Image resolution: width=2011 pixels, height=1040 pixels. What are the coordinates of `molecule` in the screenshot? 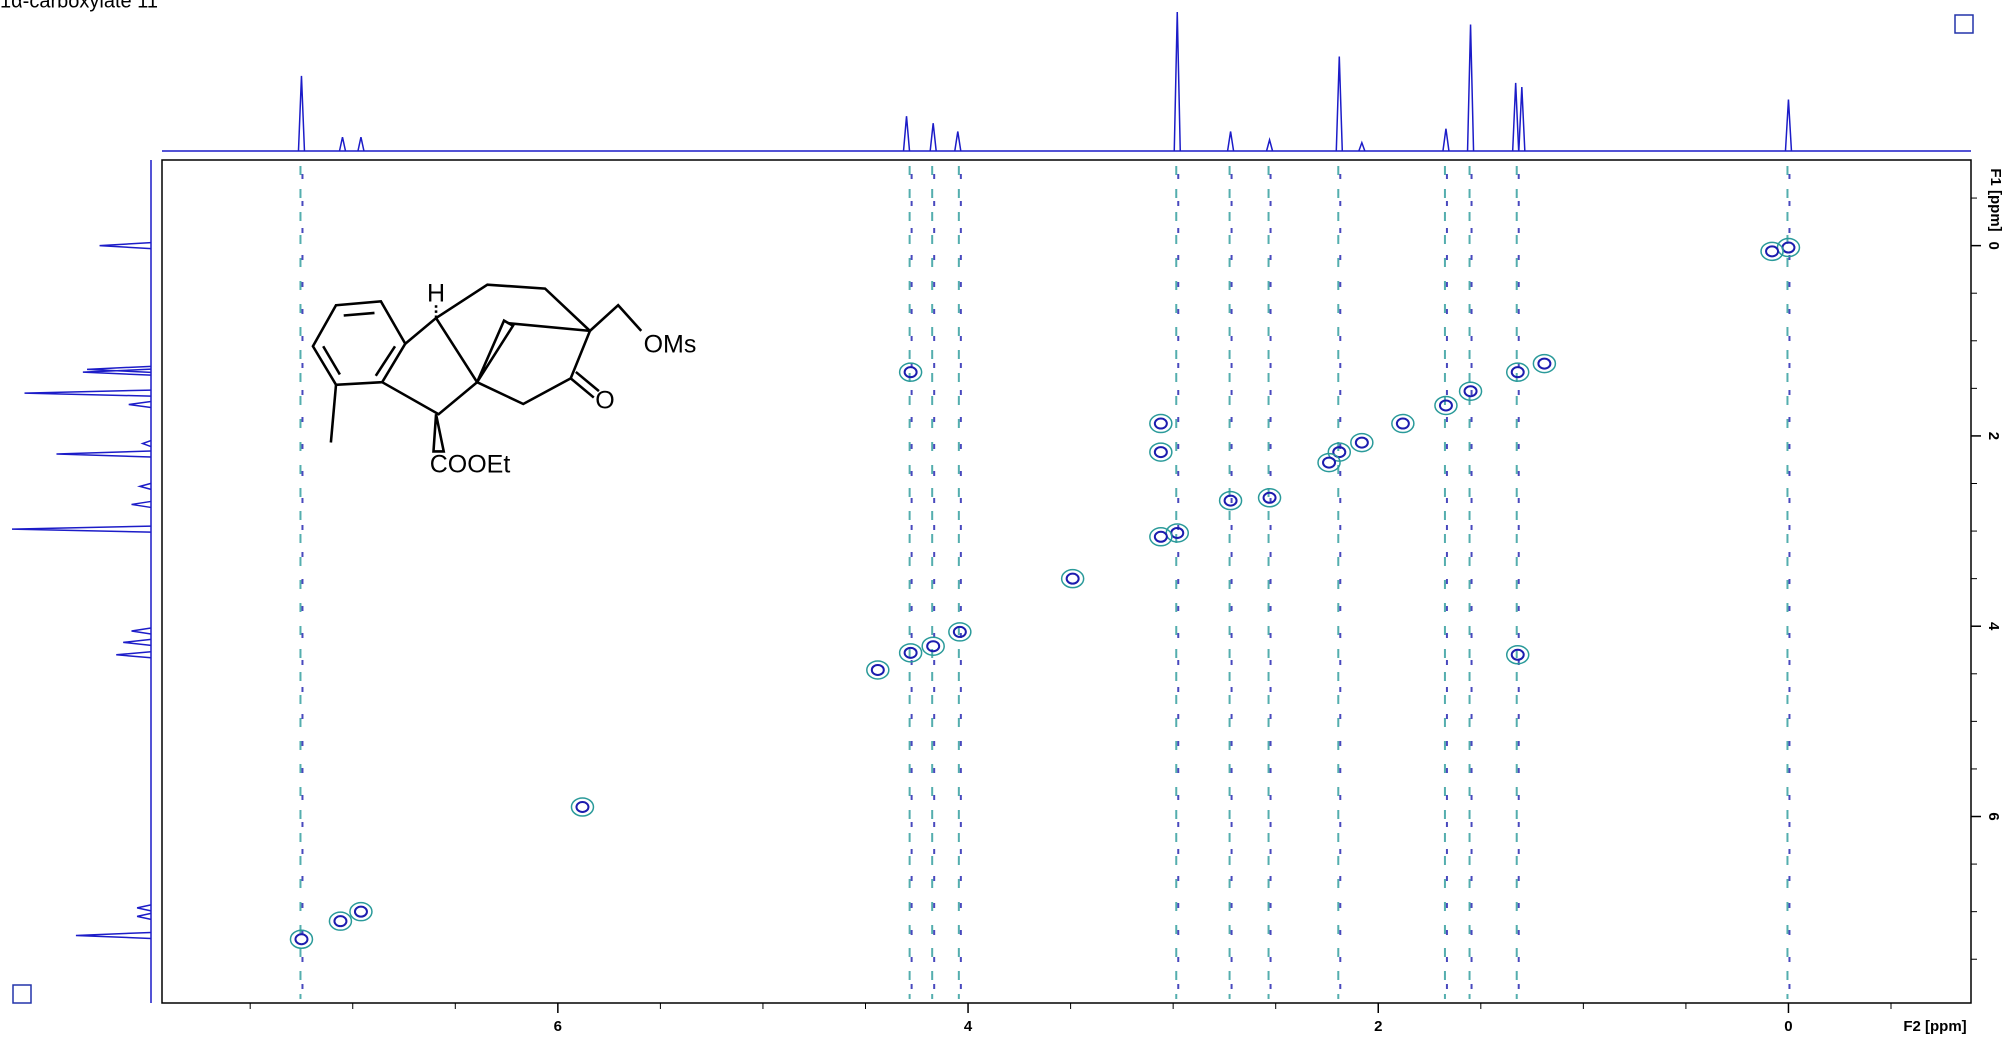 It's located at (477, 368).